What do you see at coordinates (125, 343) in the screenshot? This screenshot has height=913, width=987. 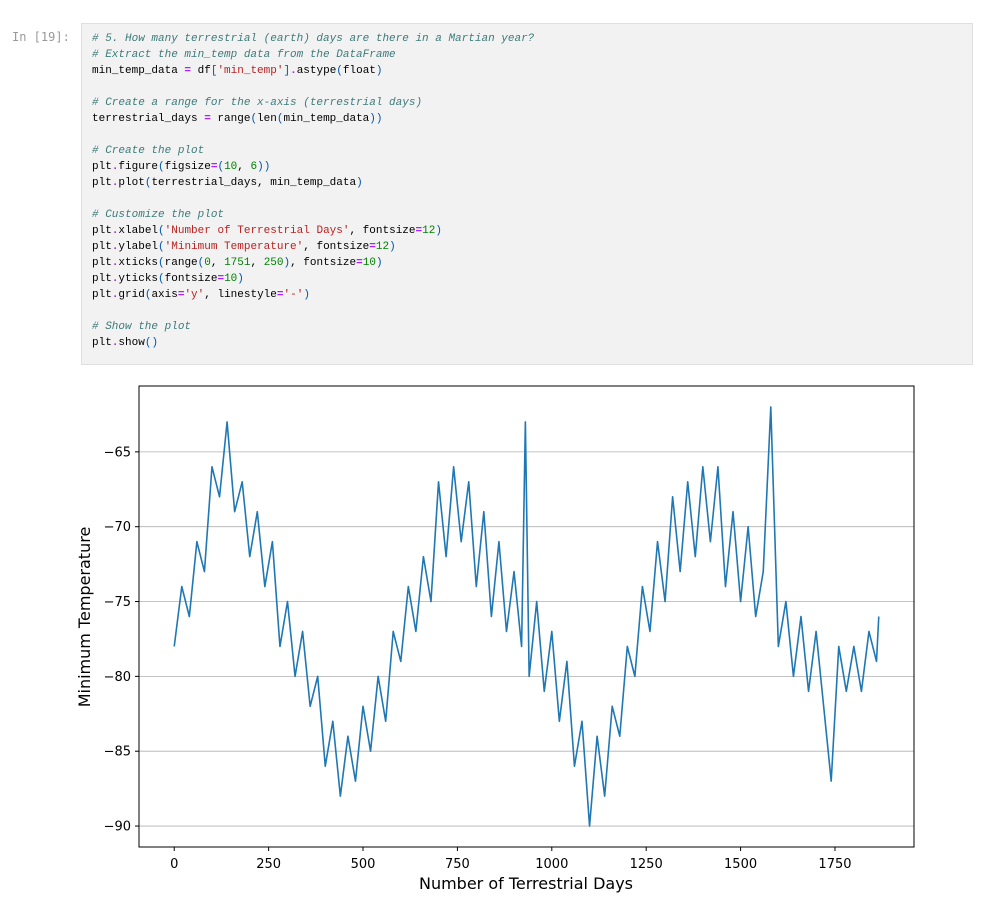 I see `code-line: plt.show()` at bounding box center [125, 343].